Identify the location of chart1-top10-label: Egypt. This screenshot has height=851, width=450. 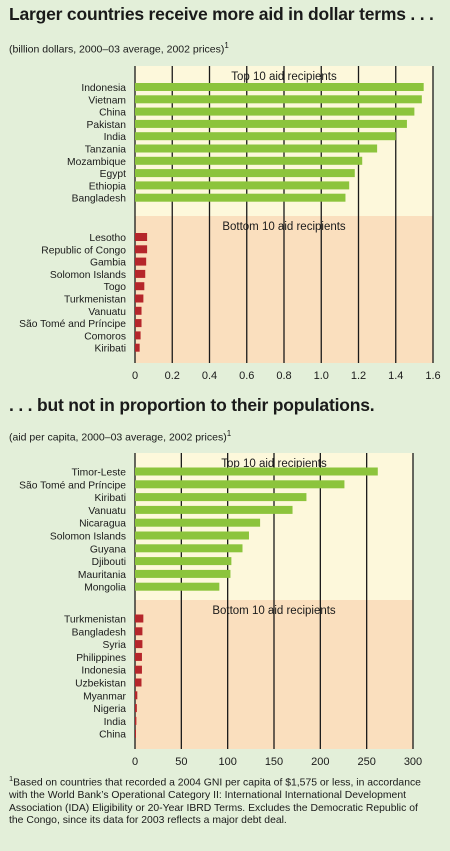
(113, 174).